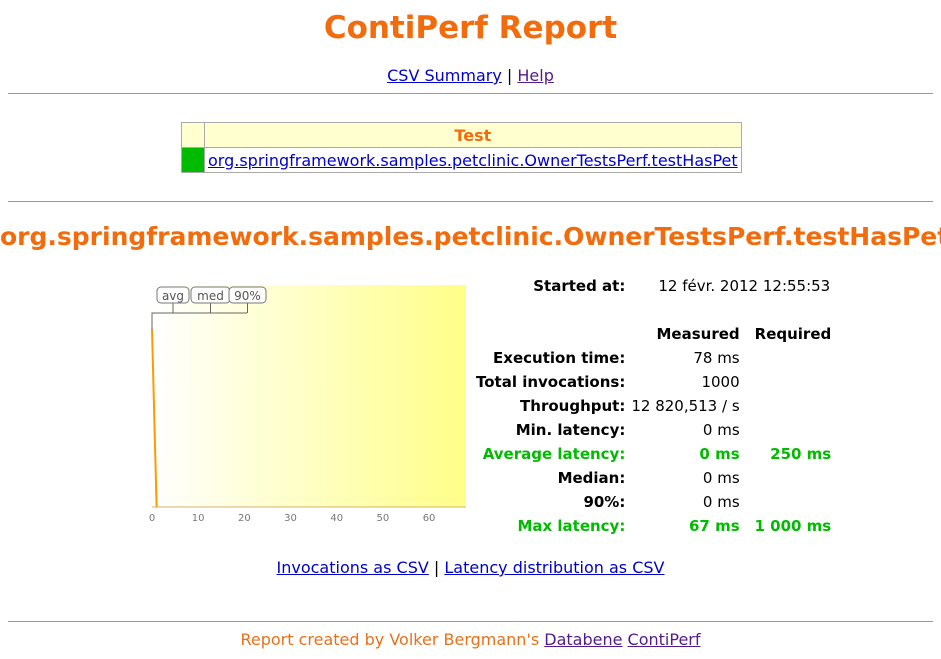 The width and height of the screenshot is (941, 659). What do you see at coordinates (664, 639) in the screenshot?
I see `contiperf-link: ContiPerf` at bounding box center [664, 639].